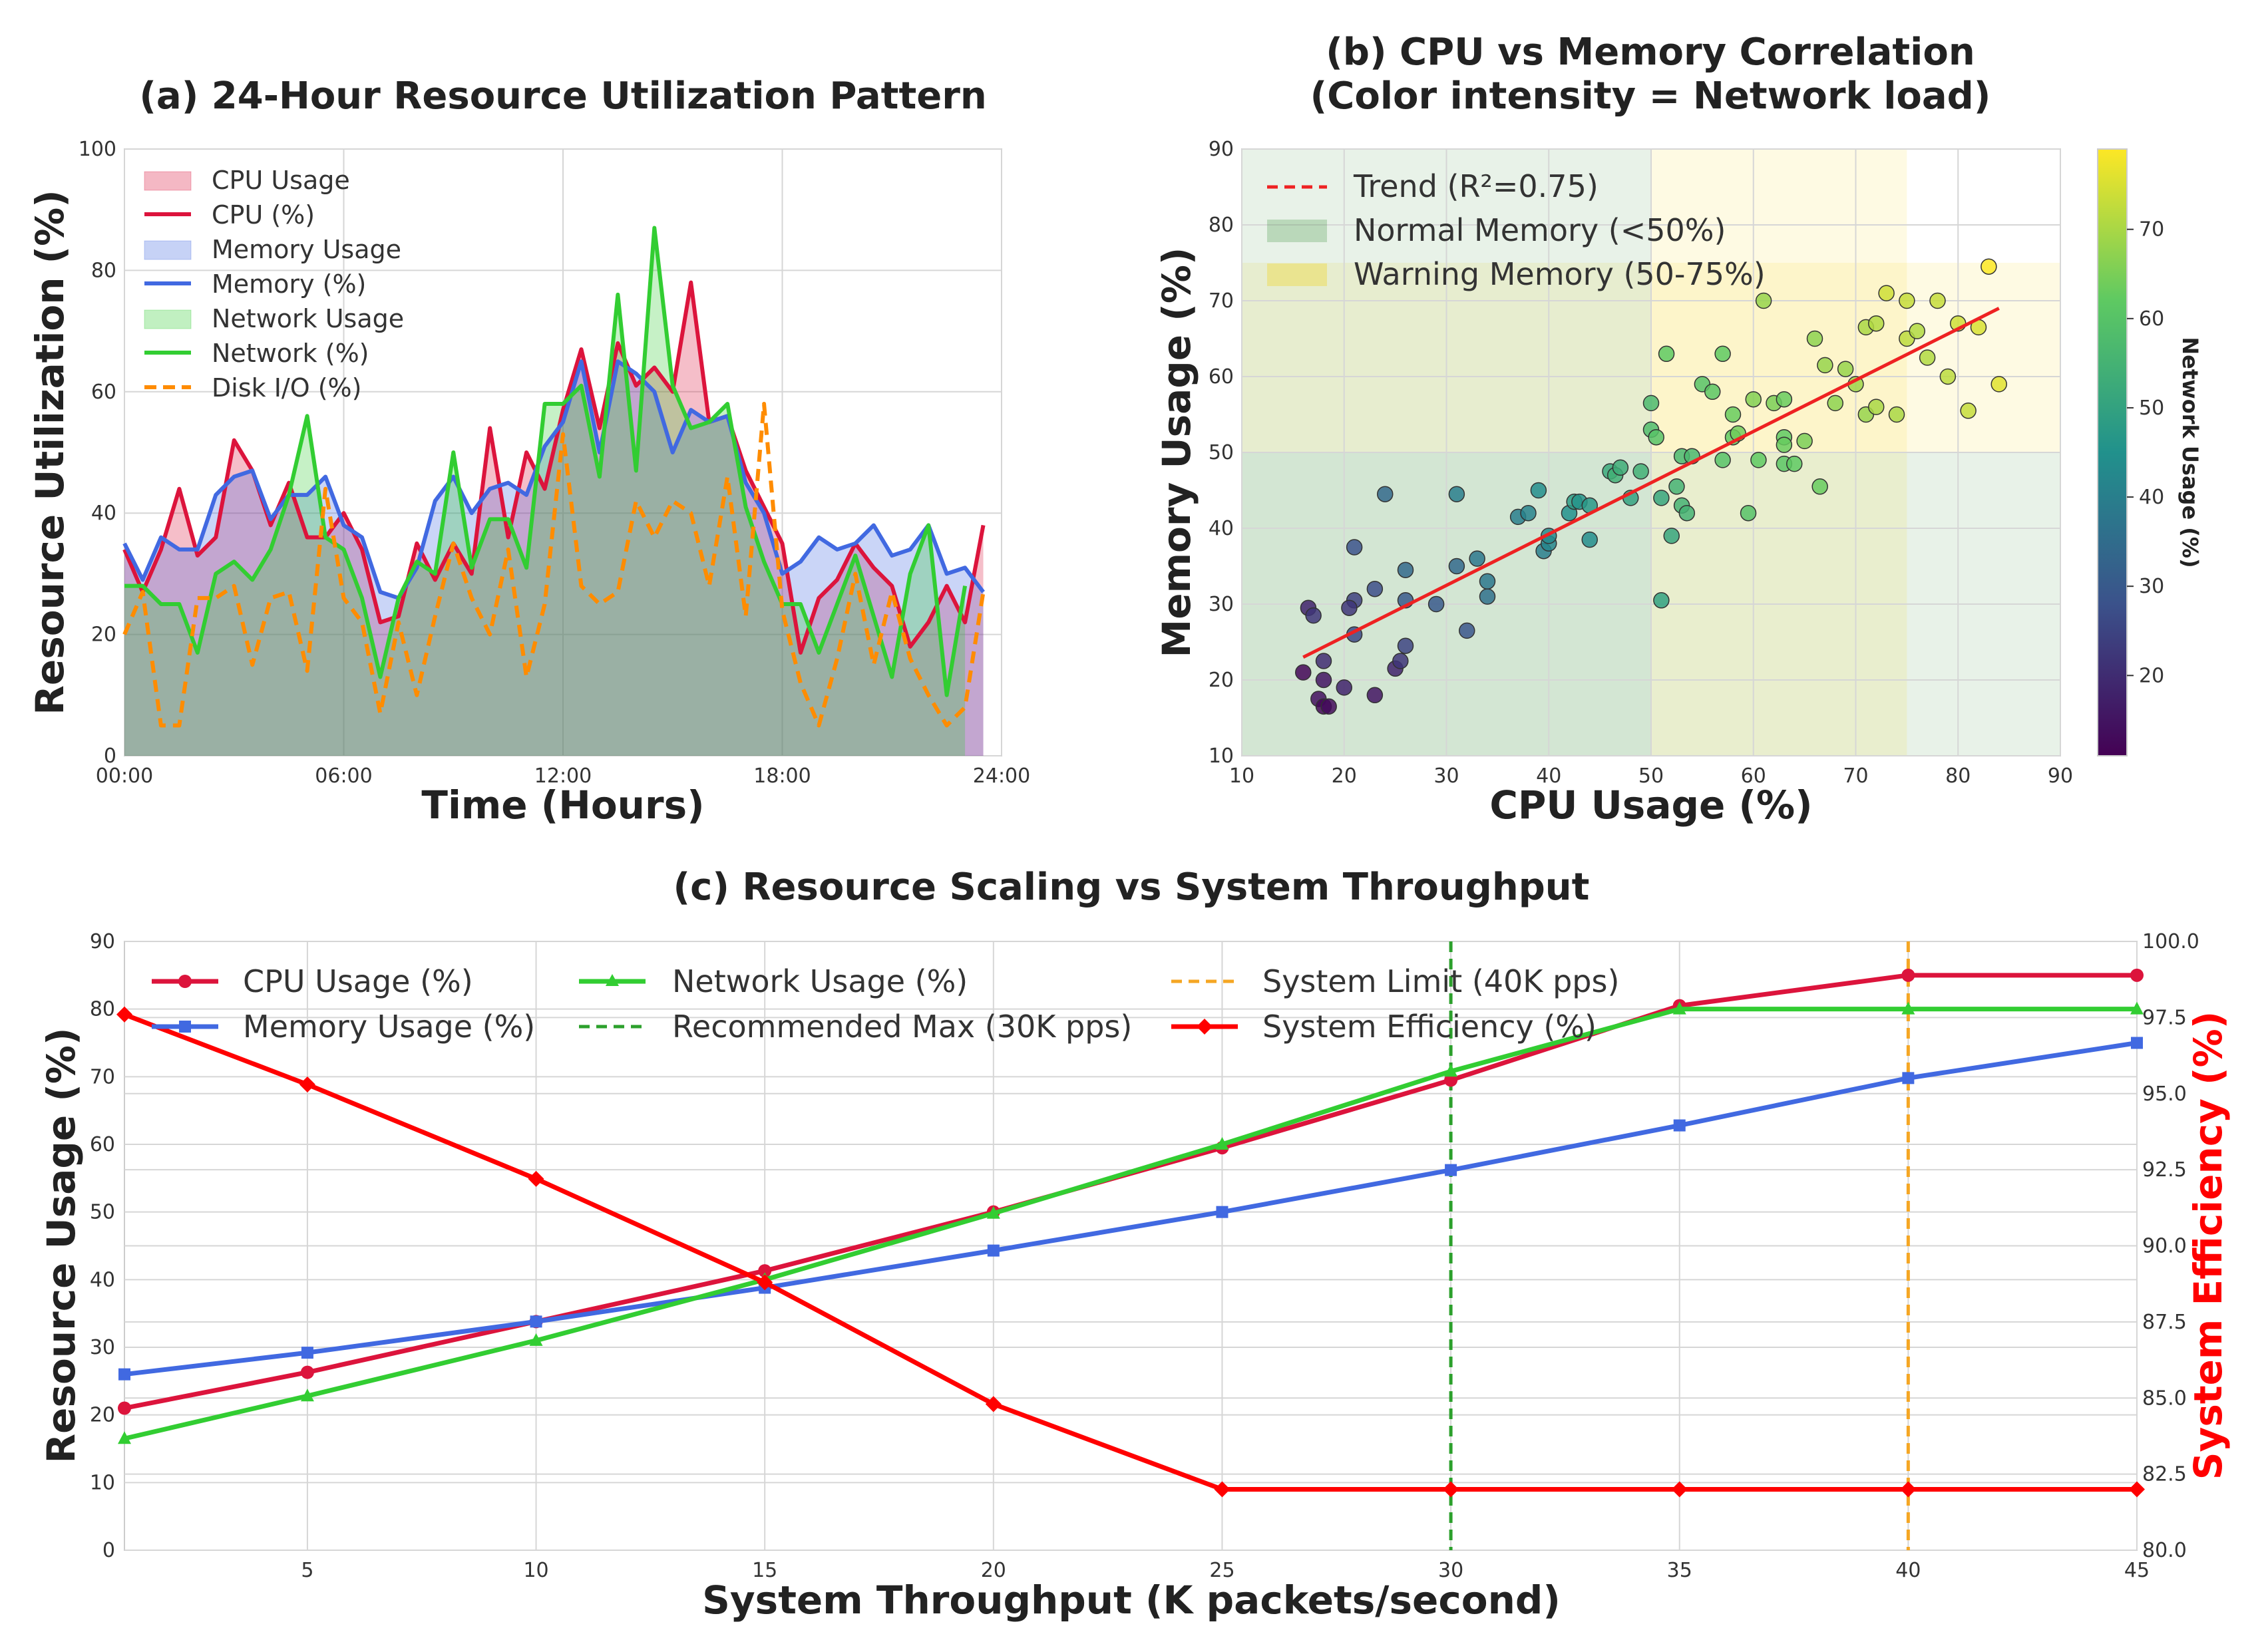 This screenshot has width=2268, height=1650. I want to click on chart-b-xtick-label: 80, so click(1958, 776).